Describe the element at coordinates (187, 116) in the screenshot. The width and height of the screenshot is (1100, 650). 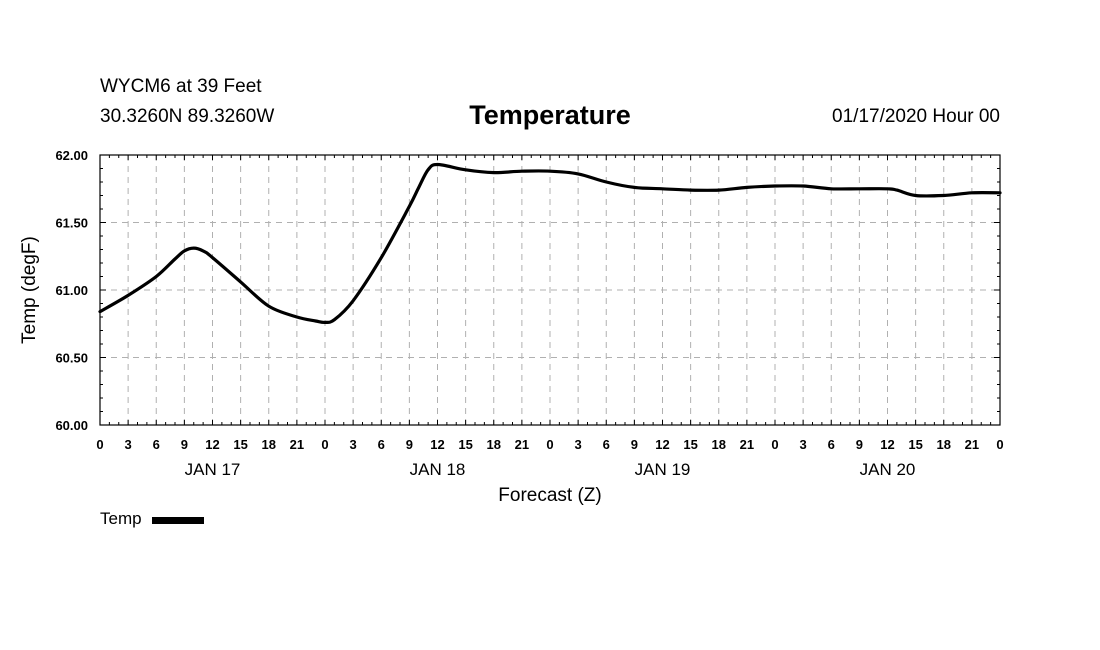
I see `latlon-label: 30.3260N 89.3260W` at that location.